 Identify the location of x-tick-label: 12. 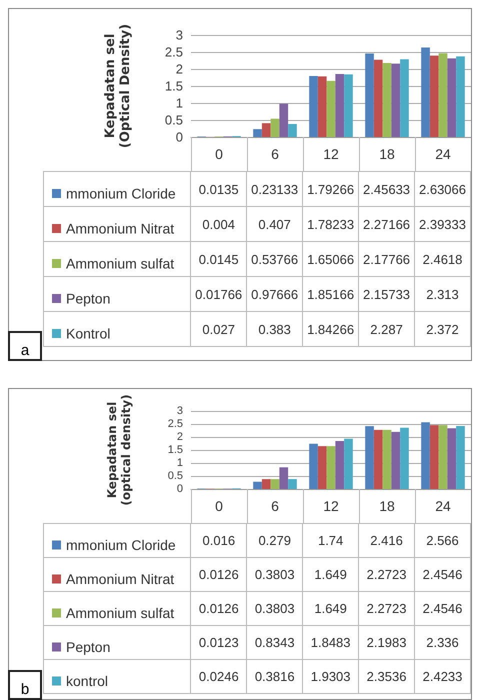
(331, 154).